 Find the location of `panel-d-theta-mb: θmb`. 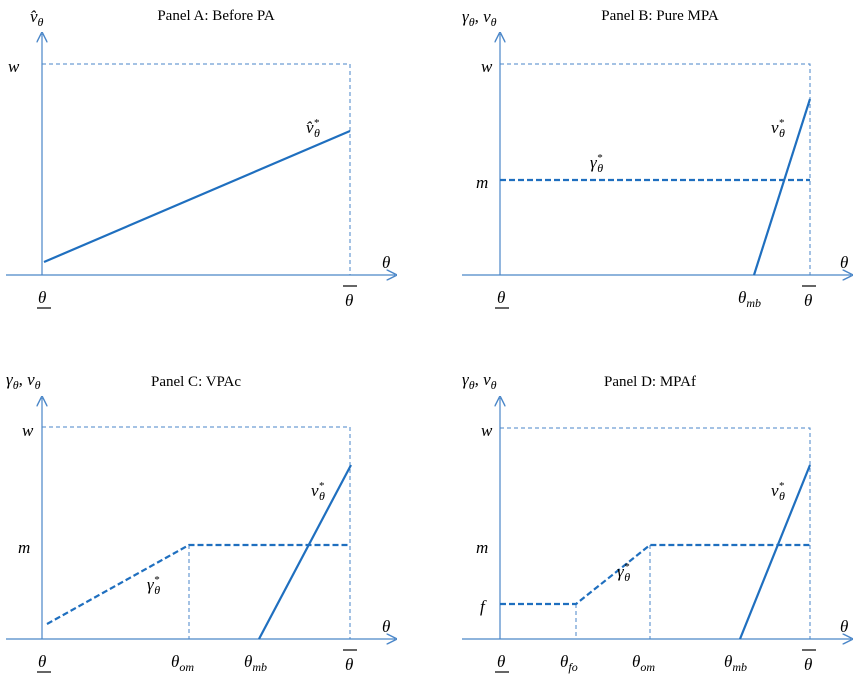

panel-d-theta-mb: θmb is located at coordinates (735, 663).